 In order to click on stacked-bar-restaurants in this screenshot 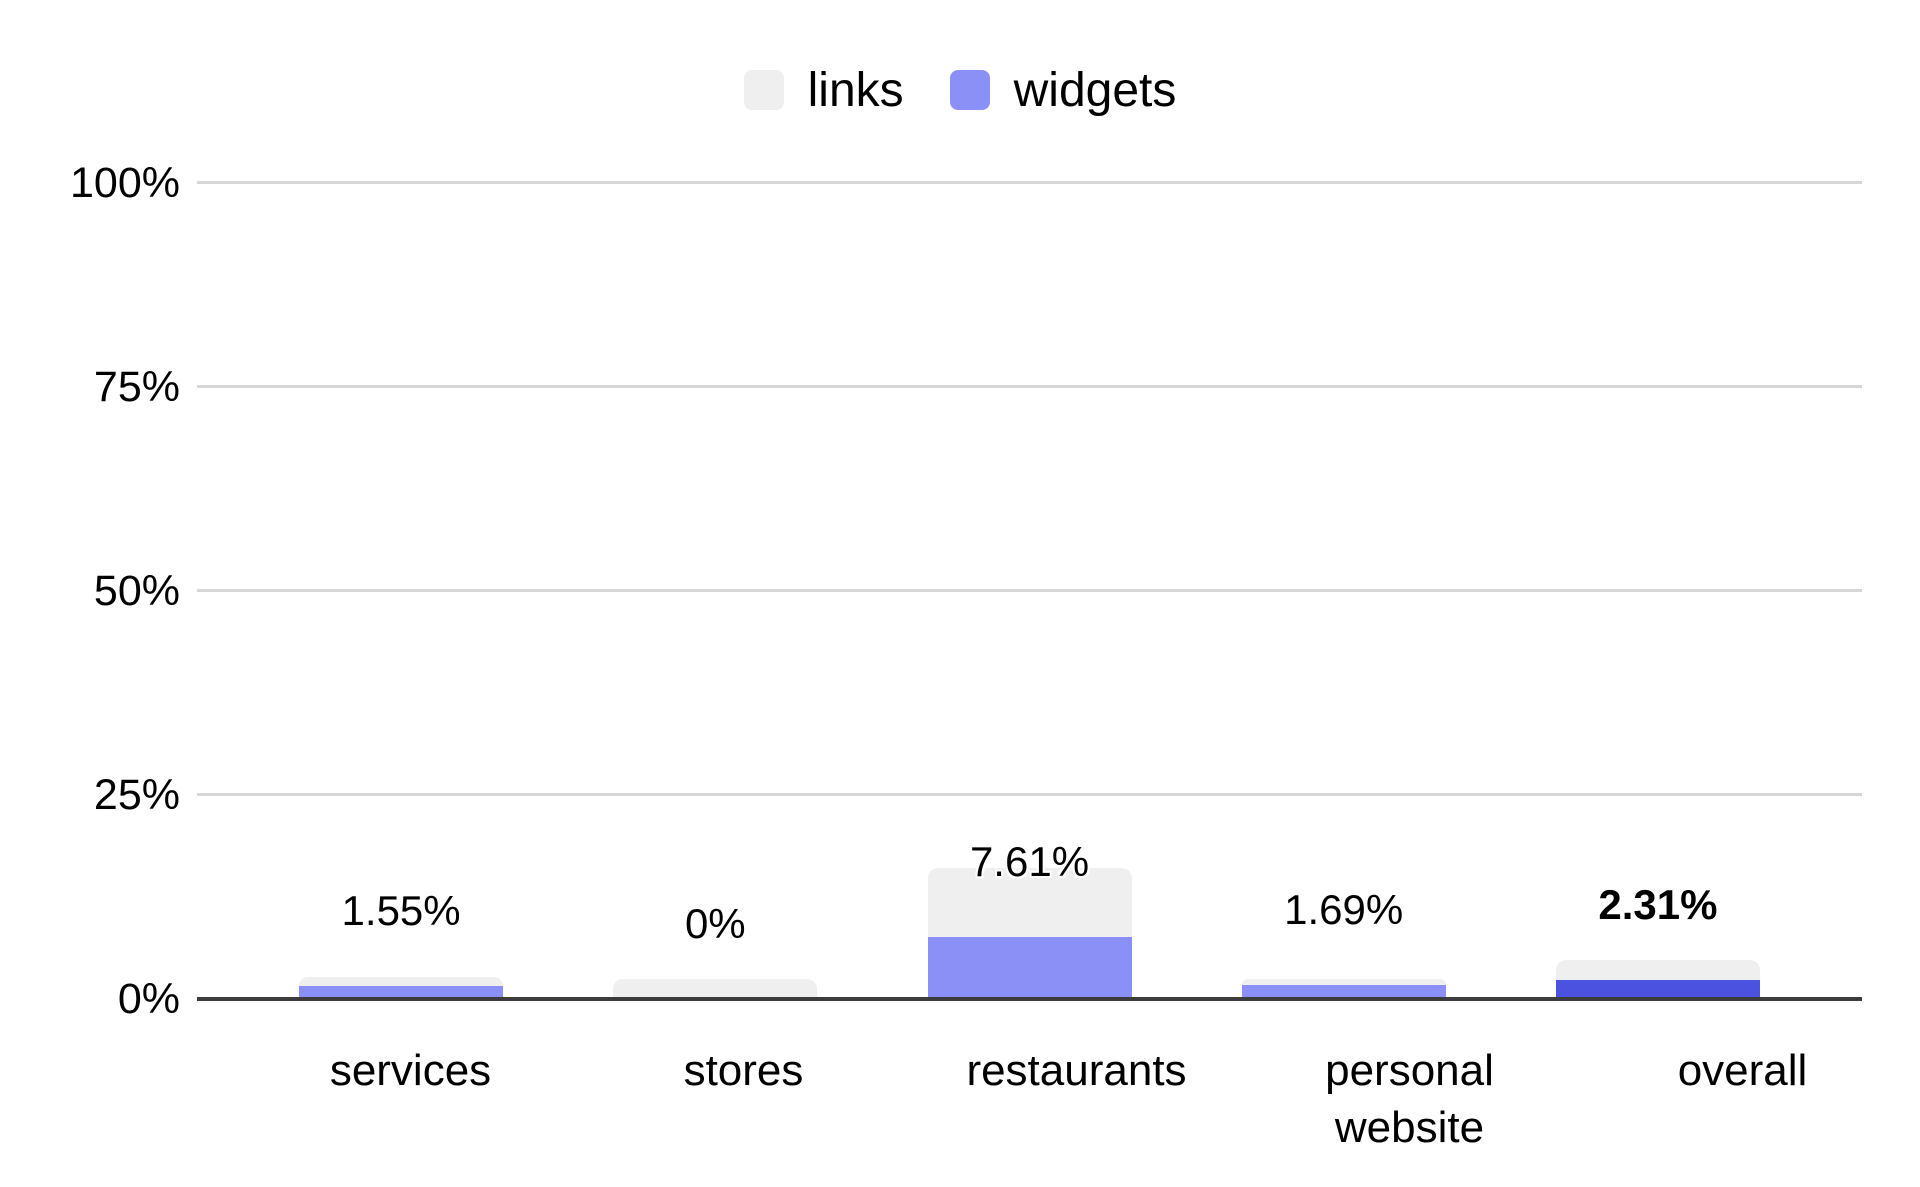, I will do `click(1029, 933)`.